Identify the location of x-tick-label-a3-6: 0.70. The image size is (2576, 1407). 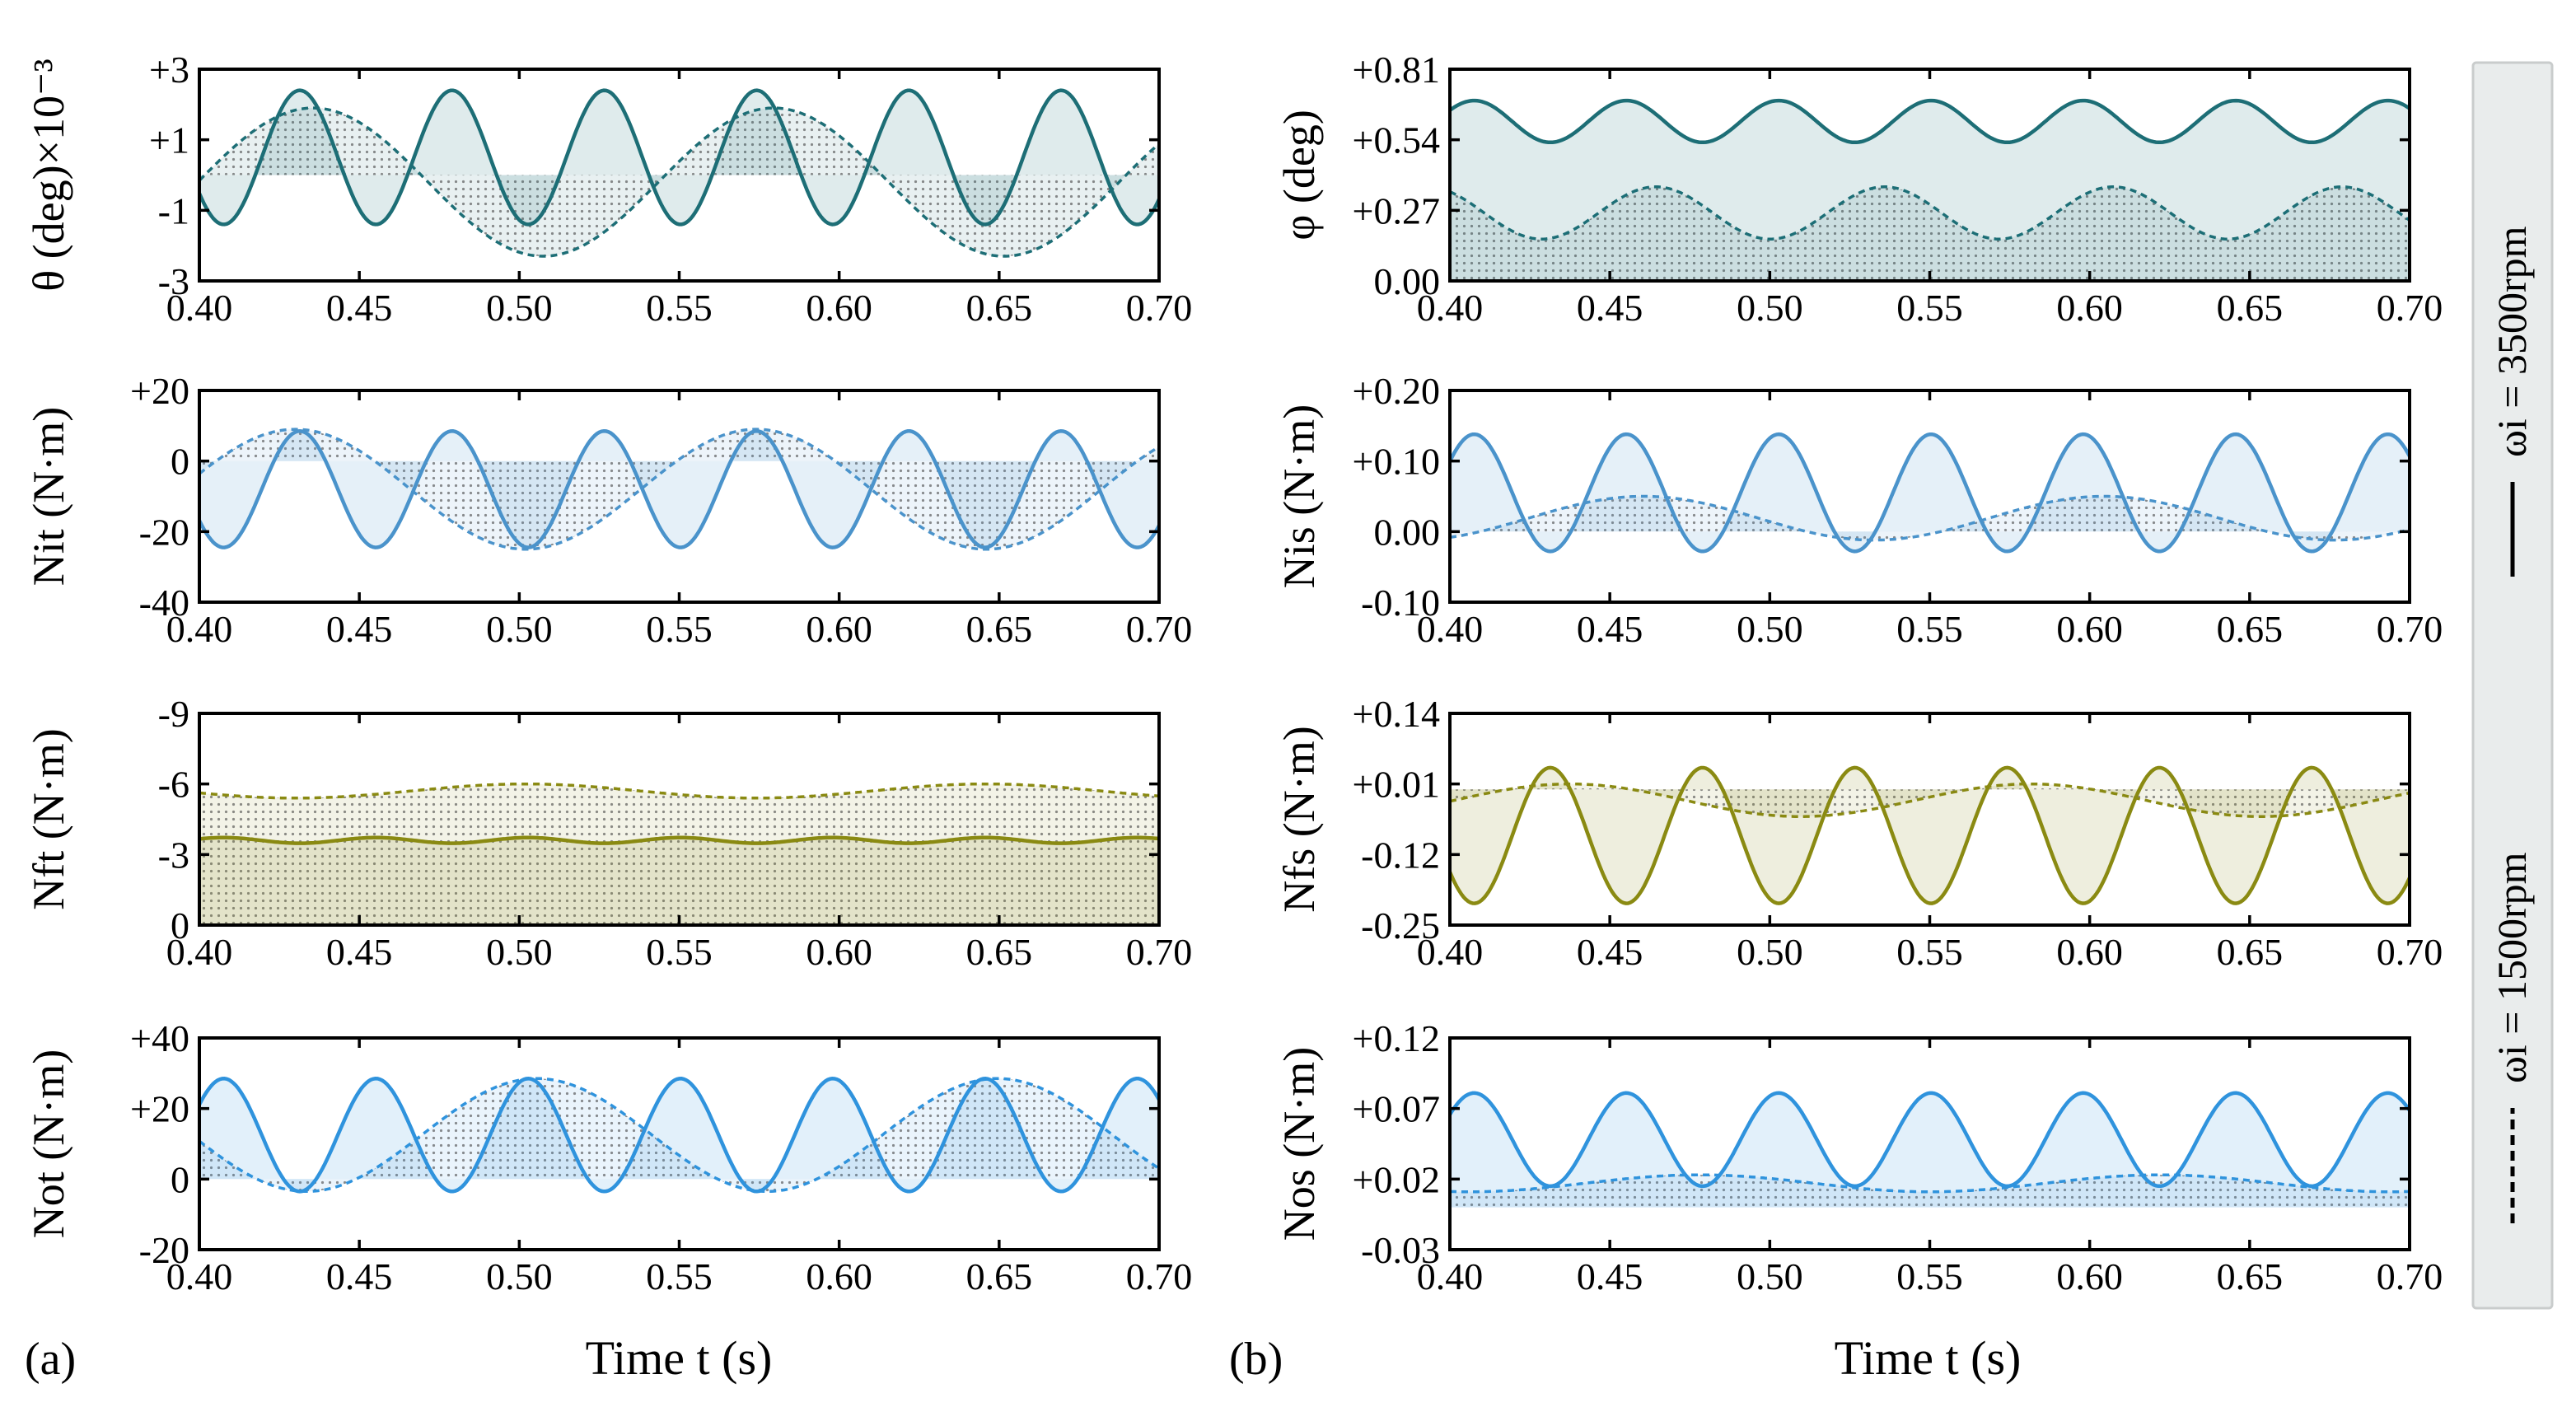
(1159, 952).